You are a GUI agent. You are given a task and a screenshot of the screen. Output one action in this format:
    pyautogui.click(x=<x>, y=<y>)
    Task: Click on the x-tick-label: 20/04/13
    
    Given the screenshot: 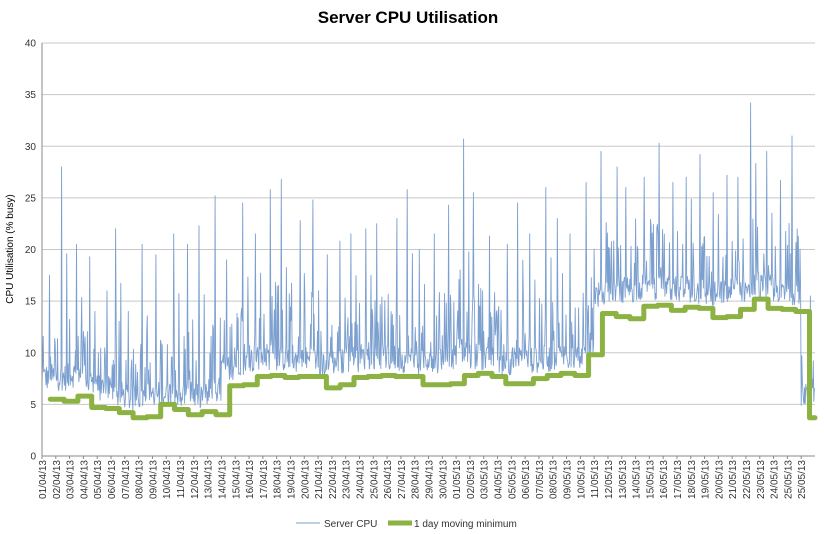 What is the action you would take?
    pyautogui.click(x=305, y=479)
    